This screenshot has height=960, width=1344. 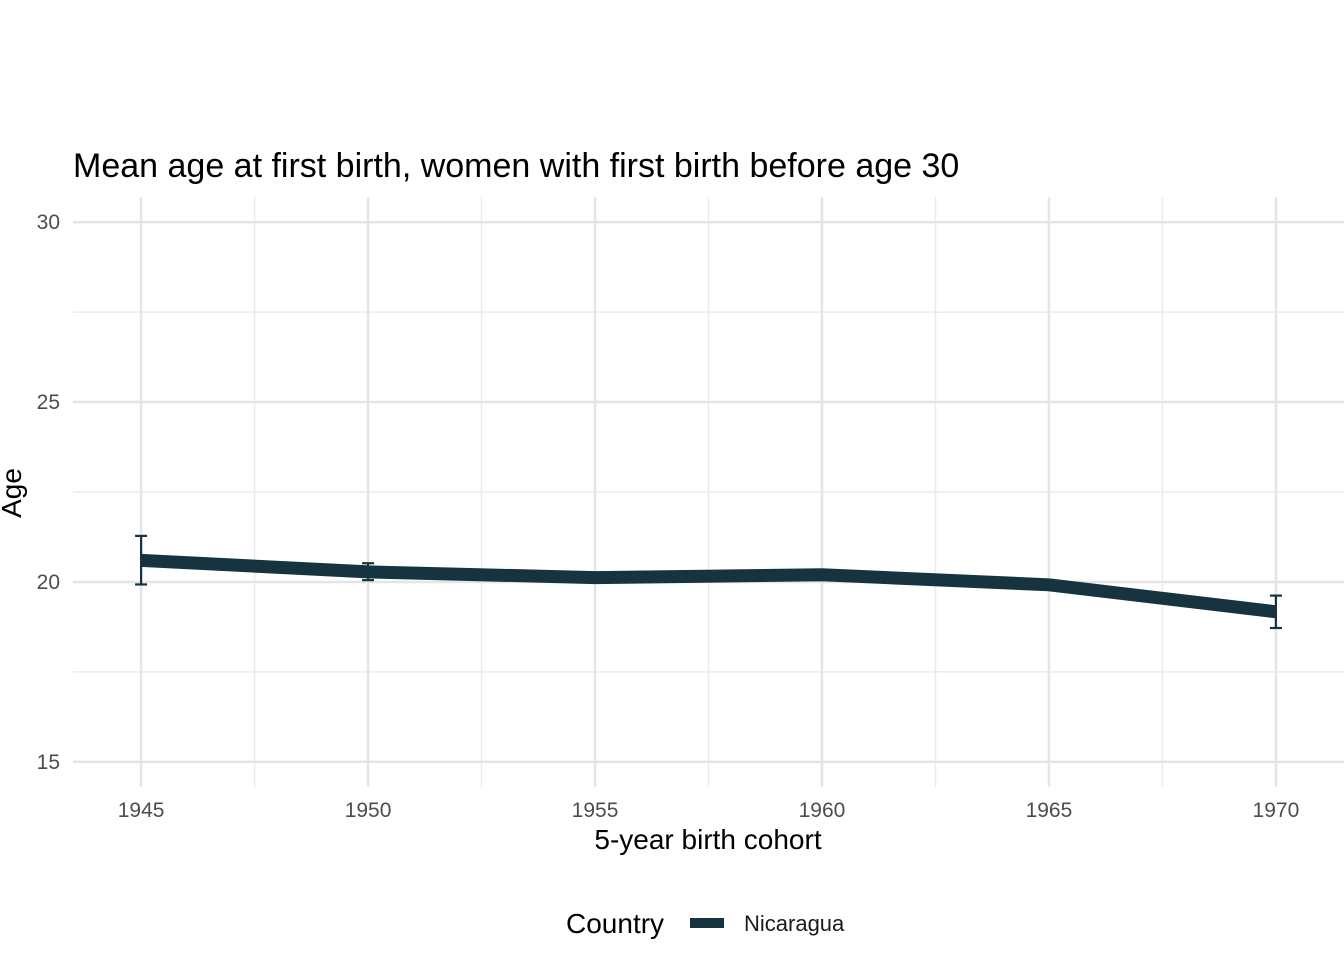 What do you see at coordinates (822, 810) in the screenshot?
I see `x-tick-label: 1960` at bounding box center [822, 810].